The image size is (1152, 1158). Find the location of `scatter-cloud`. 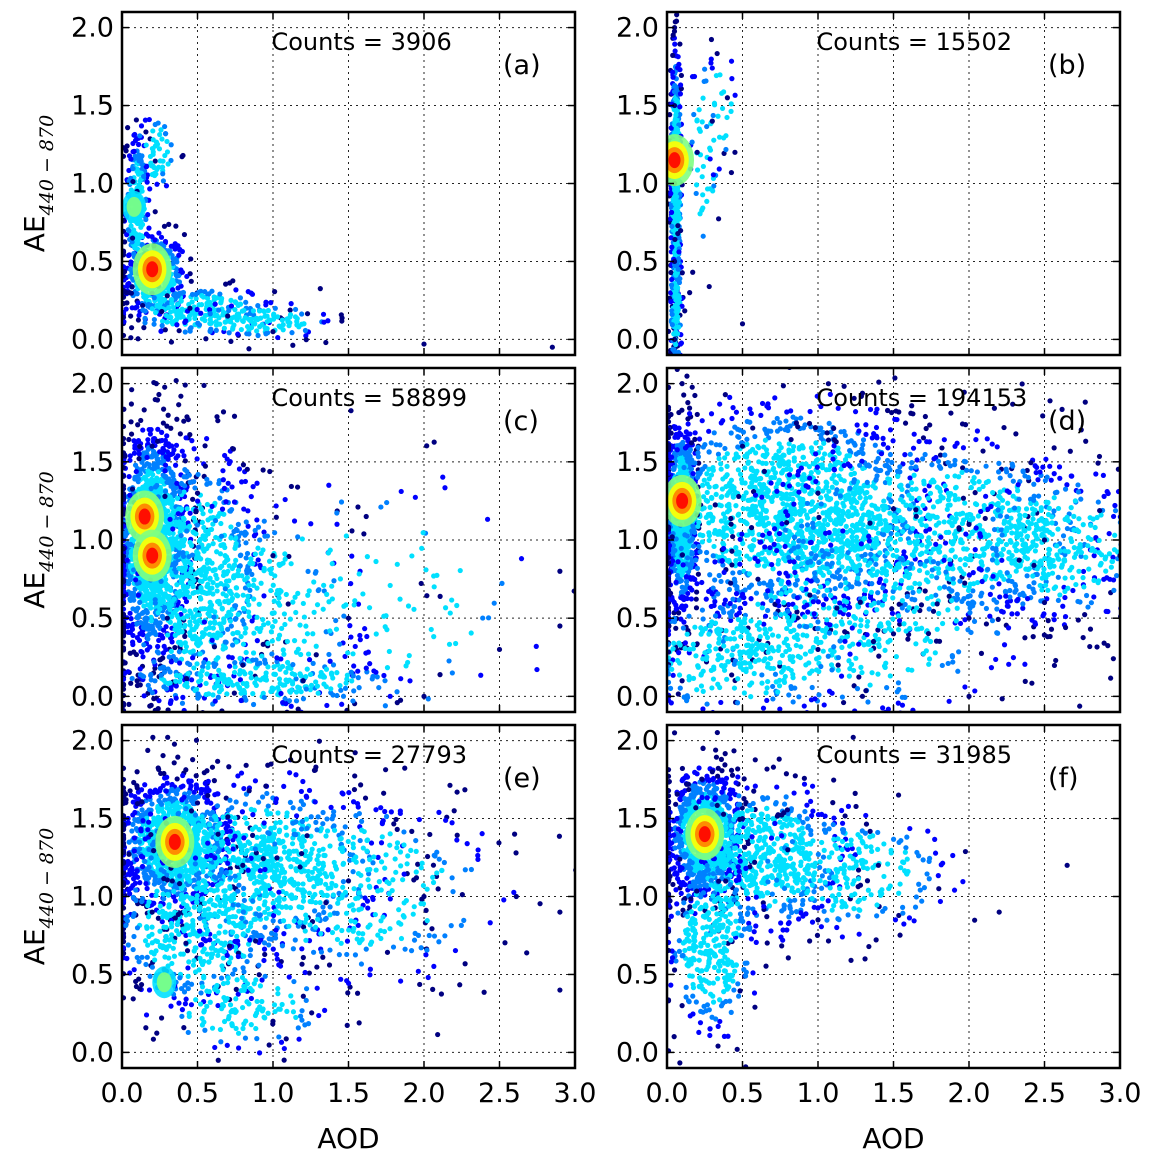

scatter-cloud is located at coordinates (348, 550).